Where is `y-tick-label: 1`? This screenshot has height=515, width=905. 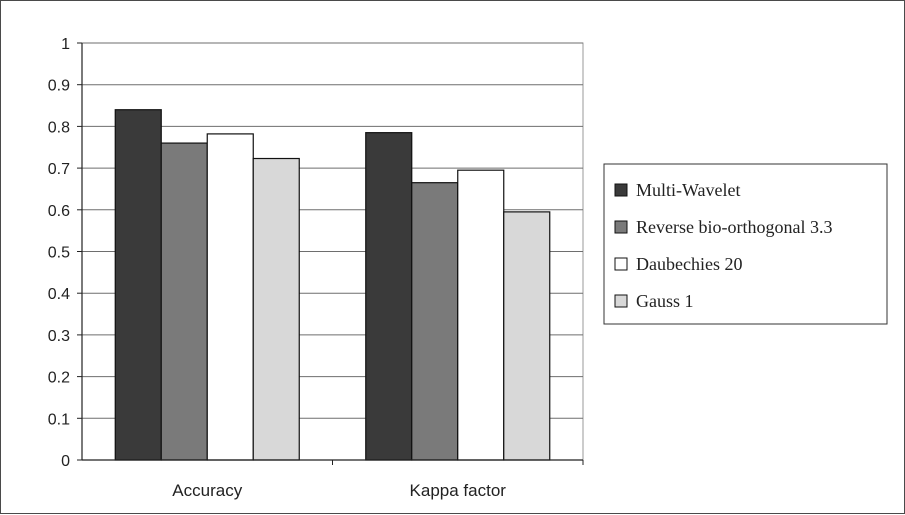
y-tick-label: 1 is located at coordinates (65, 44).